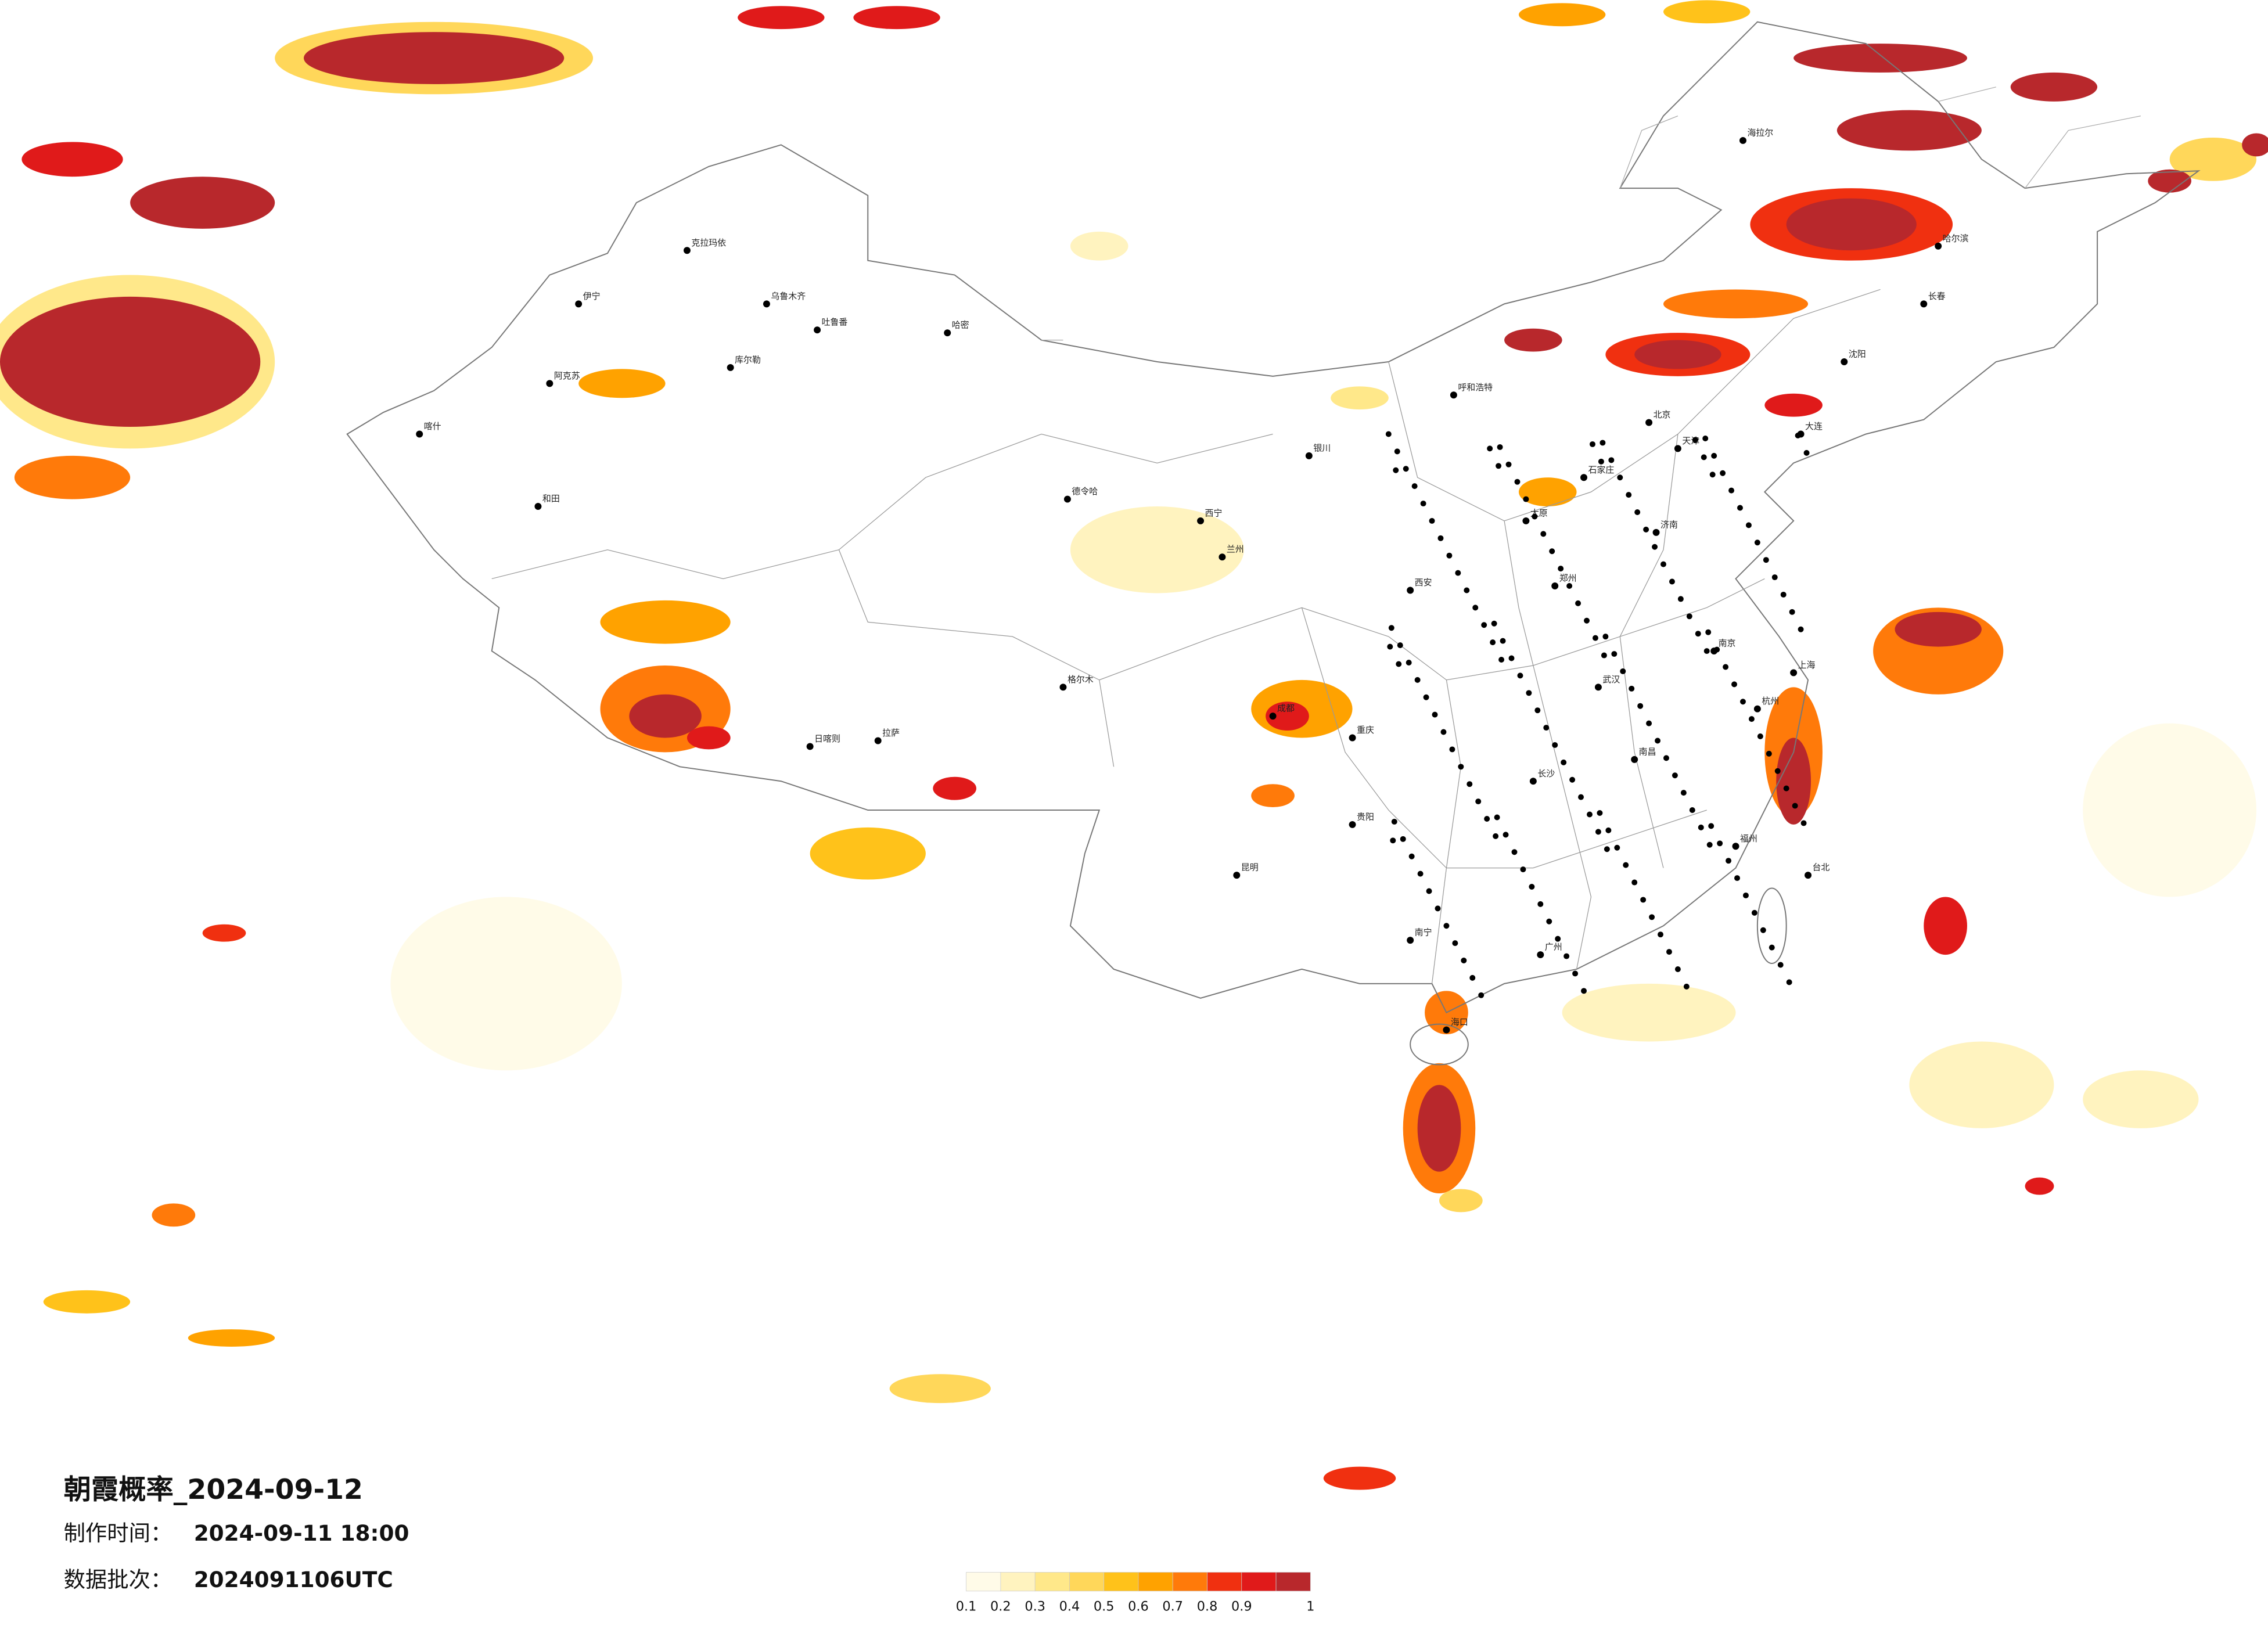 The height and width of the screenshot is (1626, 2268). What do you see at coordinates (551, 499) in the screenshot?
I see `city-label: 和田` at bounding box center [551, 499].